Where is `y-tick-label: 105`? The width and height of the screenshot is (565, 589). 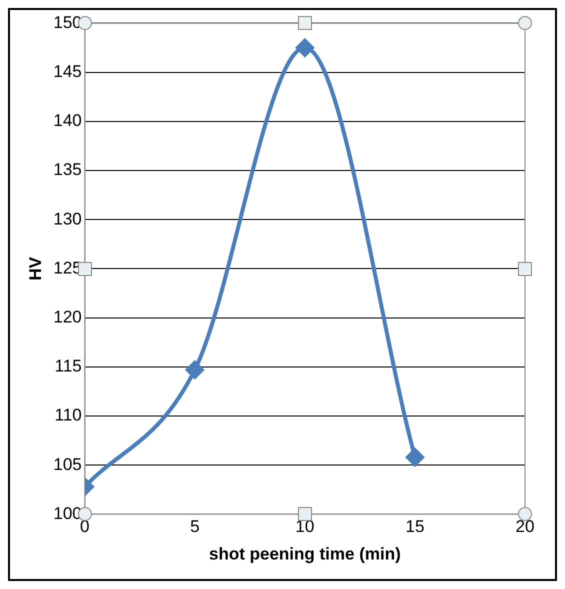 y-tick-label: 105 is located at coordinates (67, 464).